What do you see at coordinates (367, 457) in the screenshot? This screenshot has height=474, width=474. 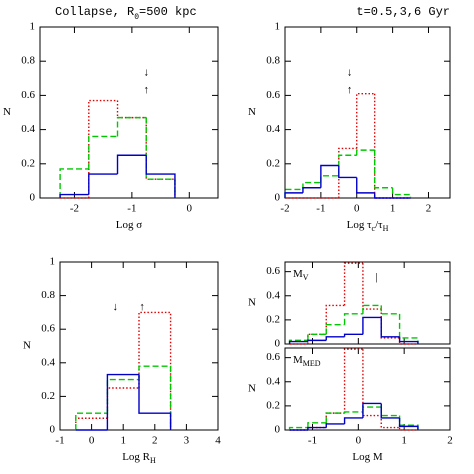 I see `x-axis-label: Log M` at bounding box center [367, 457].